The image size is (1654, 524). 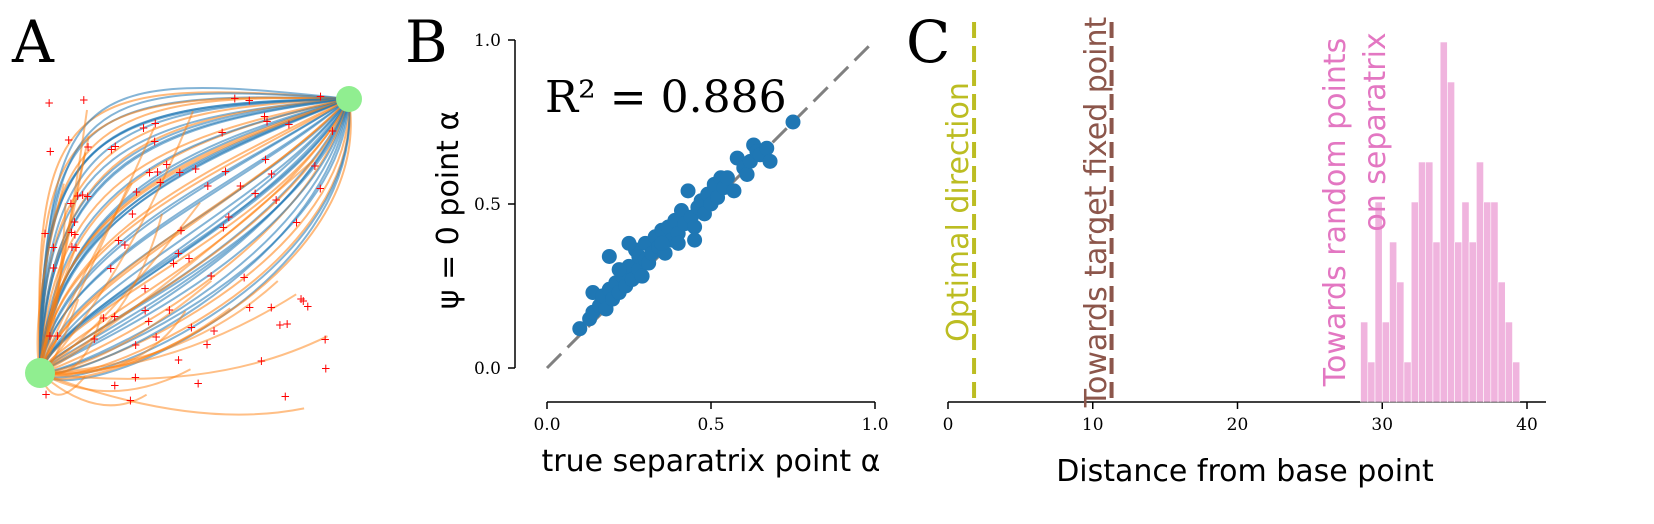 I want to click on b-x-label: true separatrix point α, so click(x=711, y=461).